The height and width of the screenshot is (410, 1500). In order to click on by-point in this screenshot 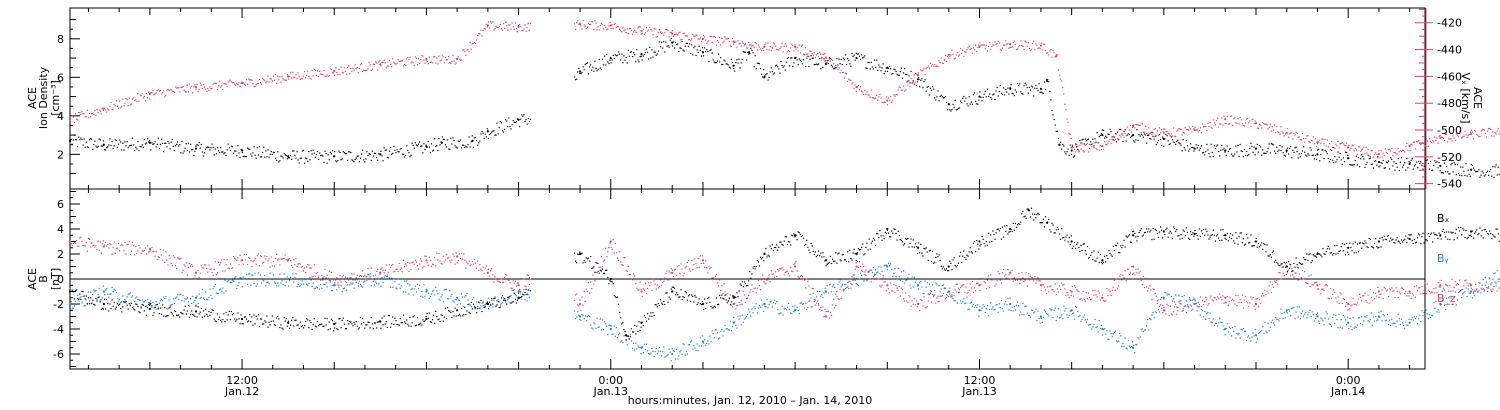, I will do `click(196, 297)`.